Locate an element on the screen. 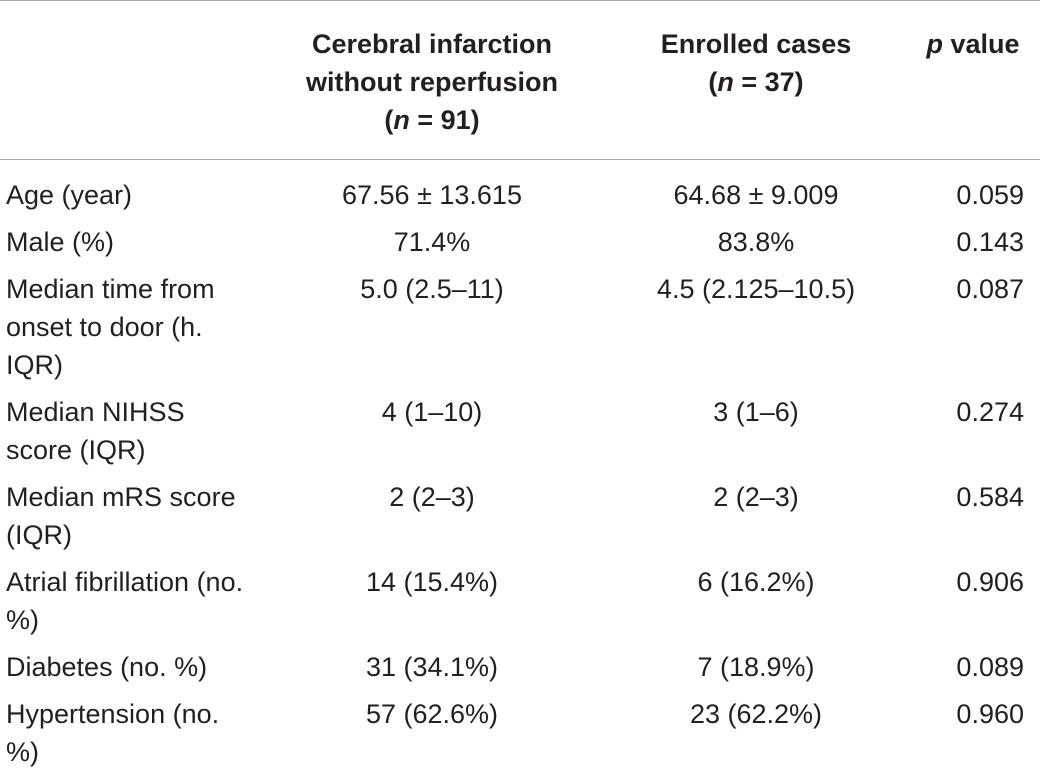 This screenshot has height=780, width=1040. value-enrolled: 3 (1–6) is located at coordinates (756, 412).